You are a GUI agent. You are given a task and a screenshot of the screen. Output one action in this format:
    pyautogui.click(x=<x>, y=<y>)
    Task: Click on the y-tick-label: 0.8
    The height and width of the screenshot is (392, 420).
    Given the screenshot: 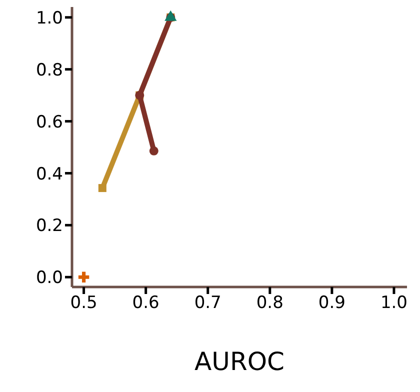 What is the action you would take?
    pyautogui.click(x=49, y=70)
    